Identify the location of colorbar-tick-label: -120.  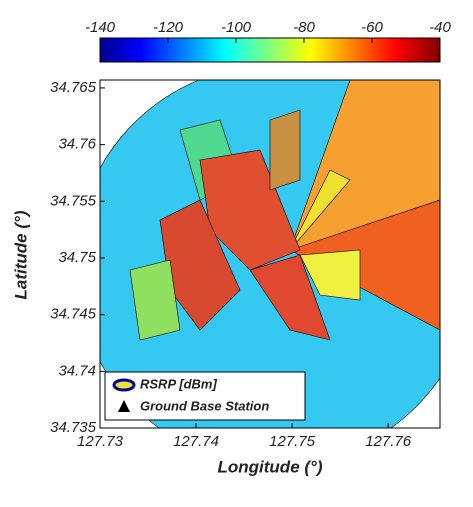
(168, 27).